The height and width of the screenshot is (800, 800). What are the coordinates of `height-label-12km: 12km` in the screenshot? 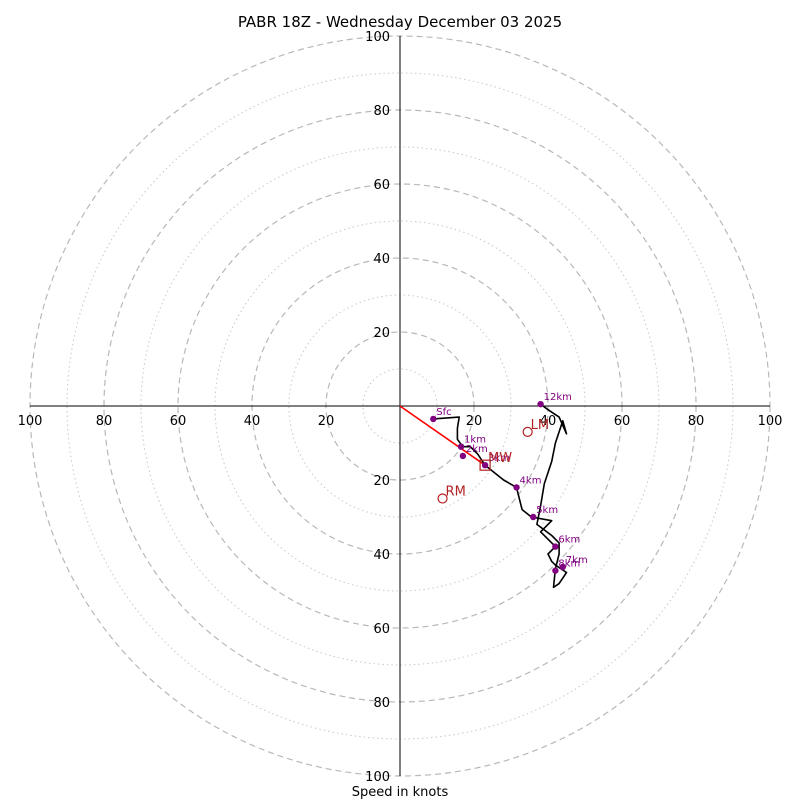 It's located at (558, 397).